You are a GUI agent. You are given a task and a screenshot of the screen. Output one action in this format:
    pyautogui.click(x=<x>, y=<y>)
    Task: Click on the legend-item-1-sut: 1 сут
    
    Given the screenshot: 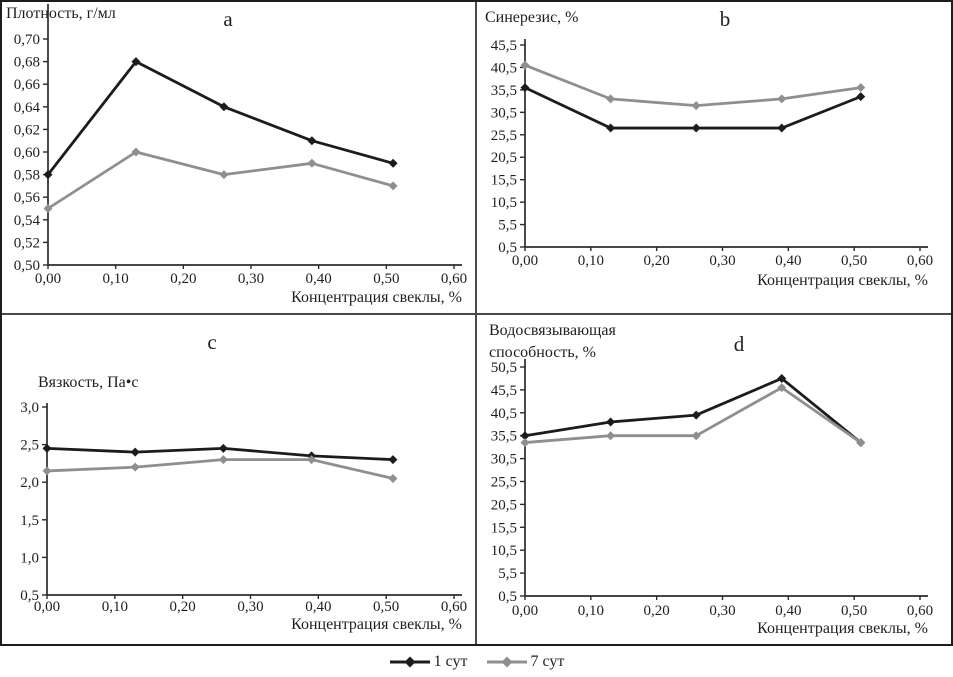 What is the action you would take?
    pyautogui.click(x=428, y=661)
    